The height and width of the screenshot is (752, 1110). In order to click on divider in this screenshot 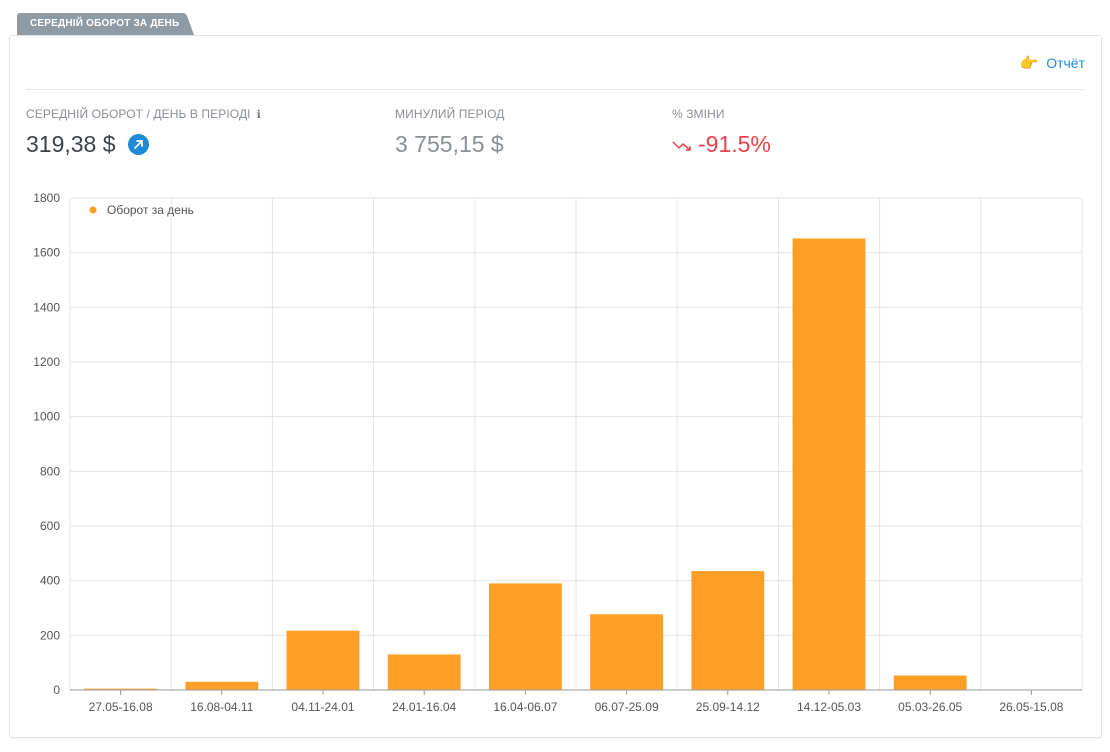, I will do `click(555, 89)`.